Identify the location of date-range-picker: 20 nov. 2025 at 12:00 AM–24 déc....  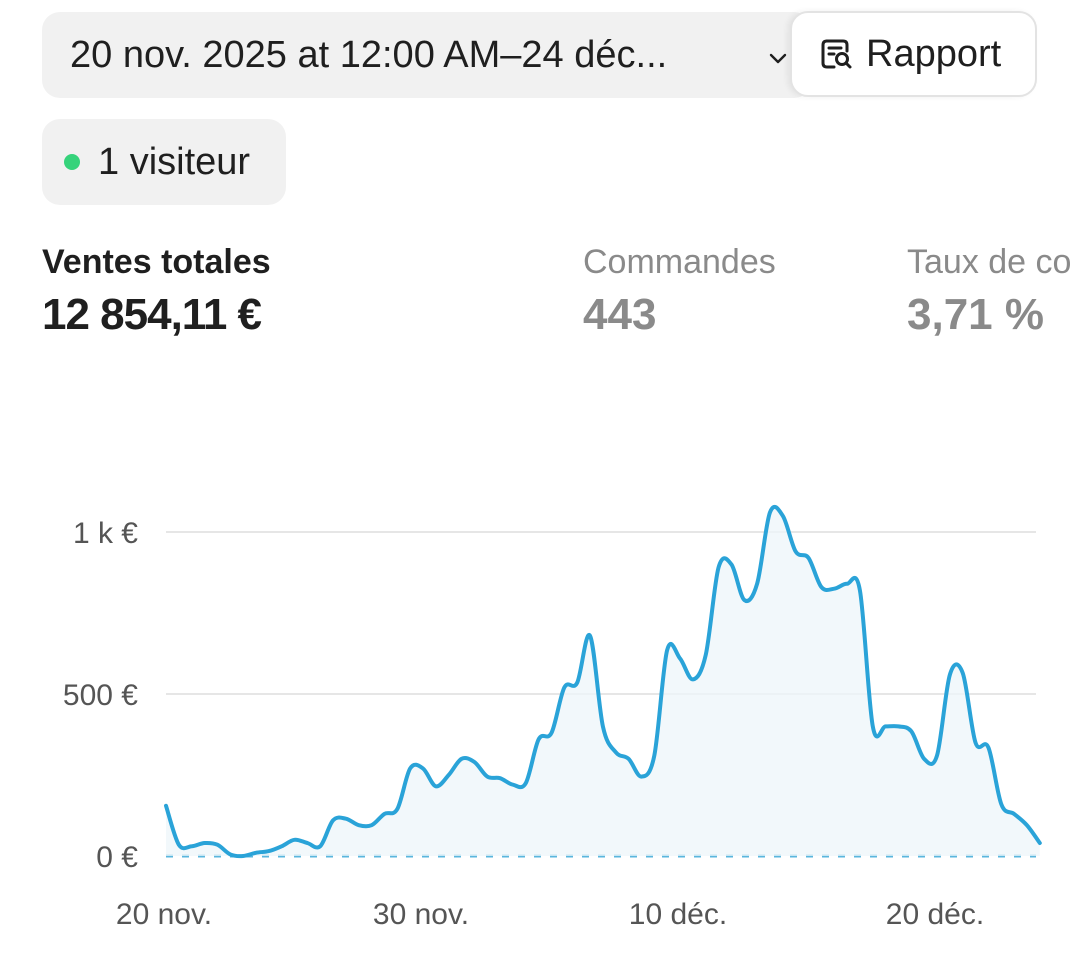
(427, 55).